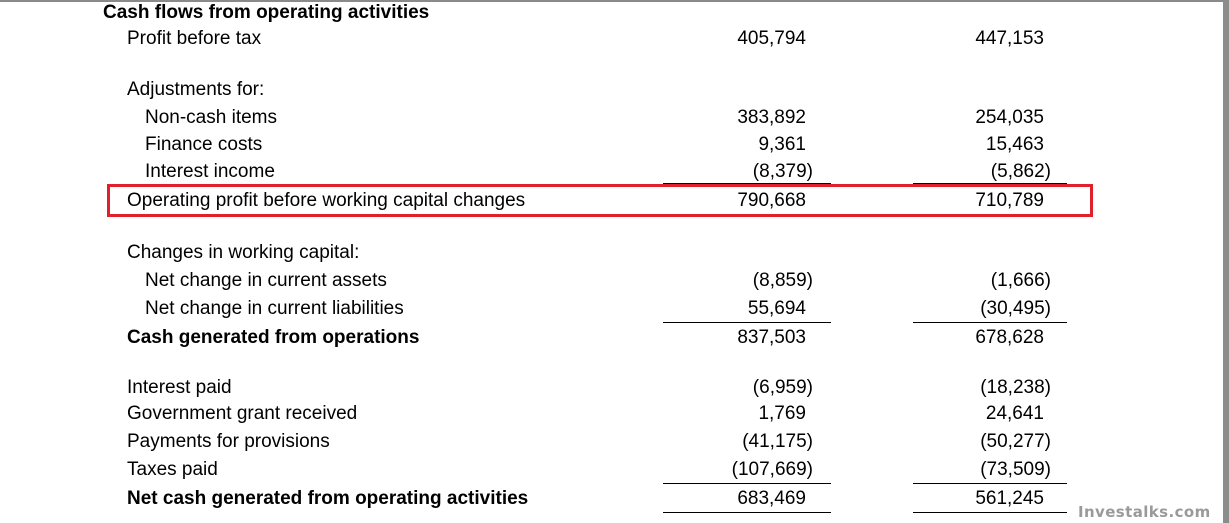  Describe the element at coordinates (1015, 441) in the screenshot. I see `value-prior-year: (50,277)` at that location.